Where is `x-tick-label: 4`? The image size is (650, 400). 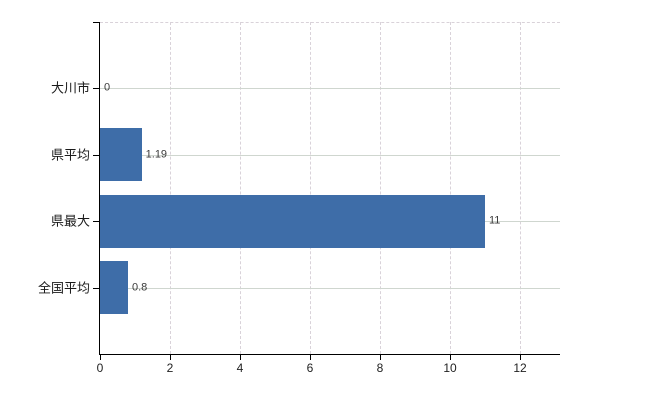 x-tick-label: 4 is located at coordinates (240, 368).